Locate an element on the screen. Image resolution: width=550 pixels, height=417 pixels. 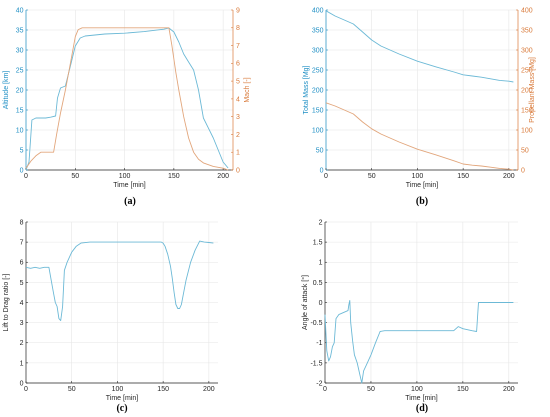
y-right-tick-label: 2 is located at coordinates (238, 135).